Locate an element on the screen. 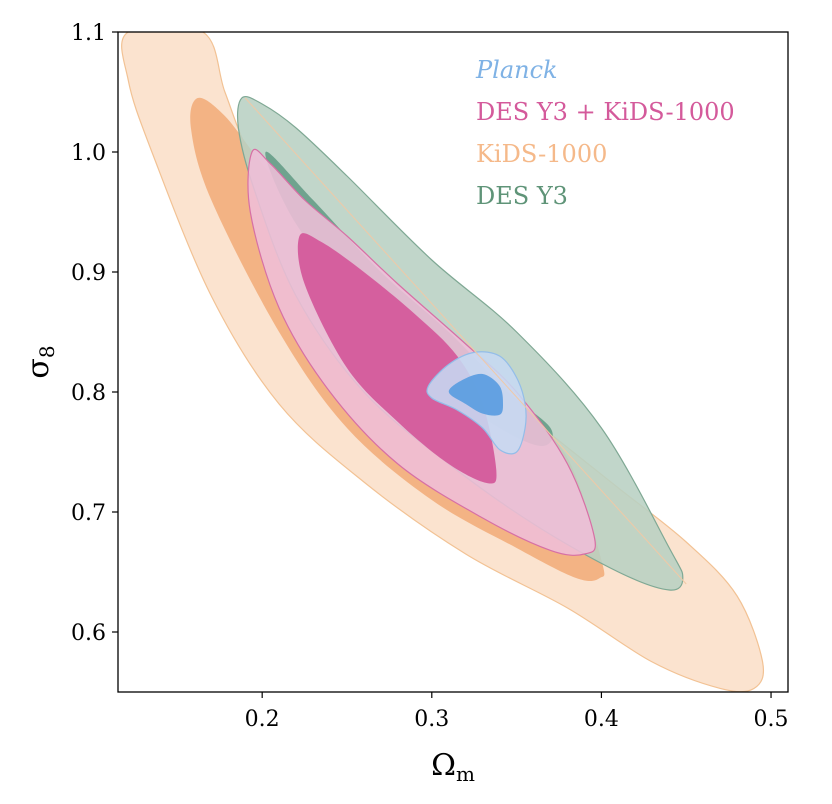  x-tick-label: 0.2 is located at coordinates (262, 719).